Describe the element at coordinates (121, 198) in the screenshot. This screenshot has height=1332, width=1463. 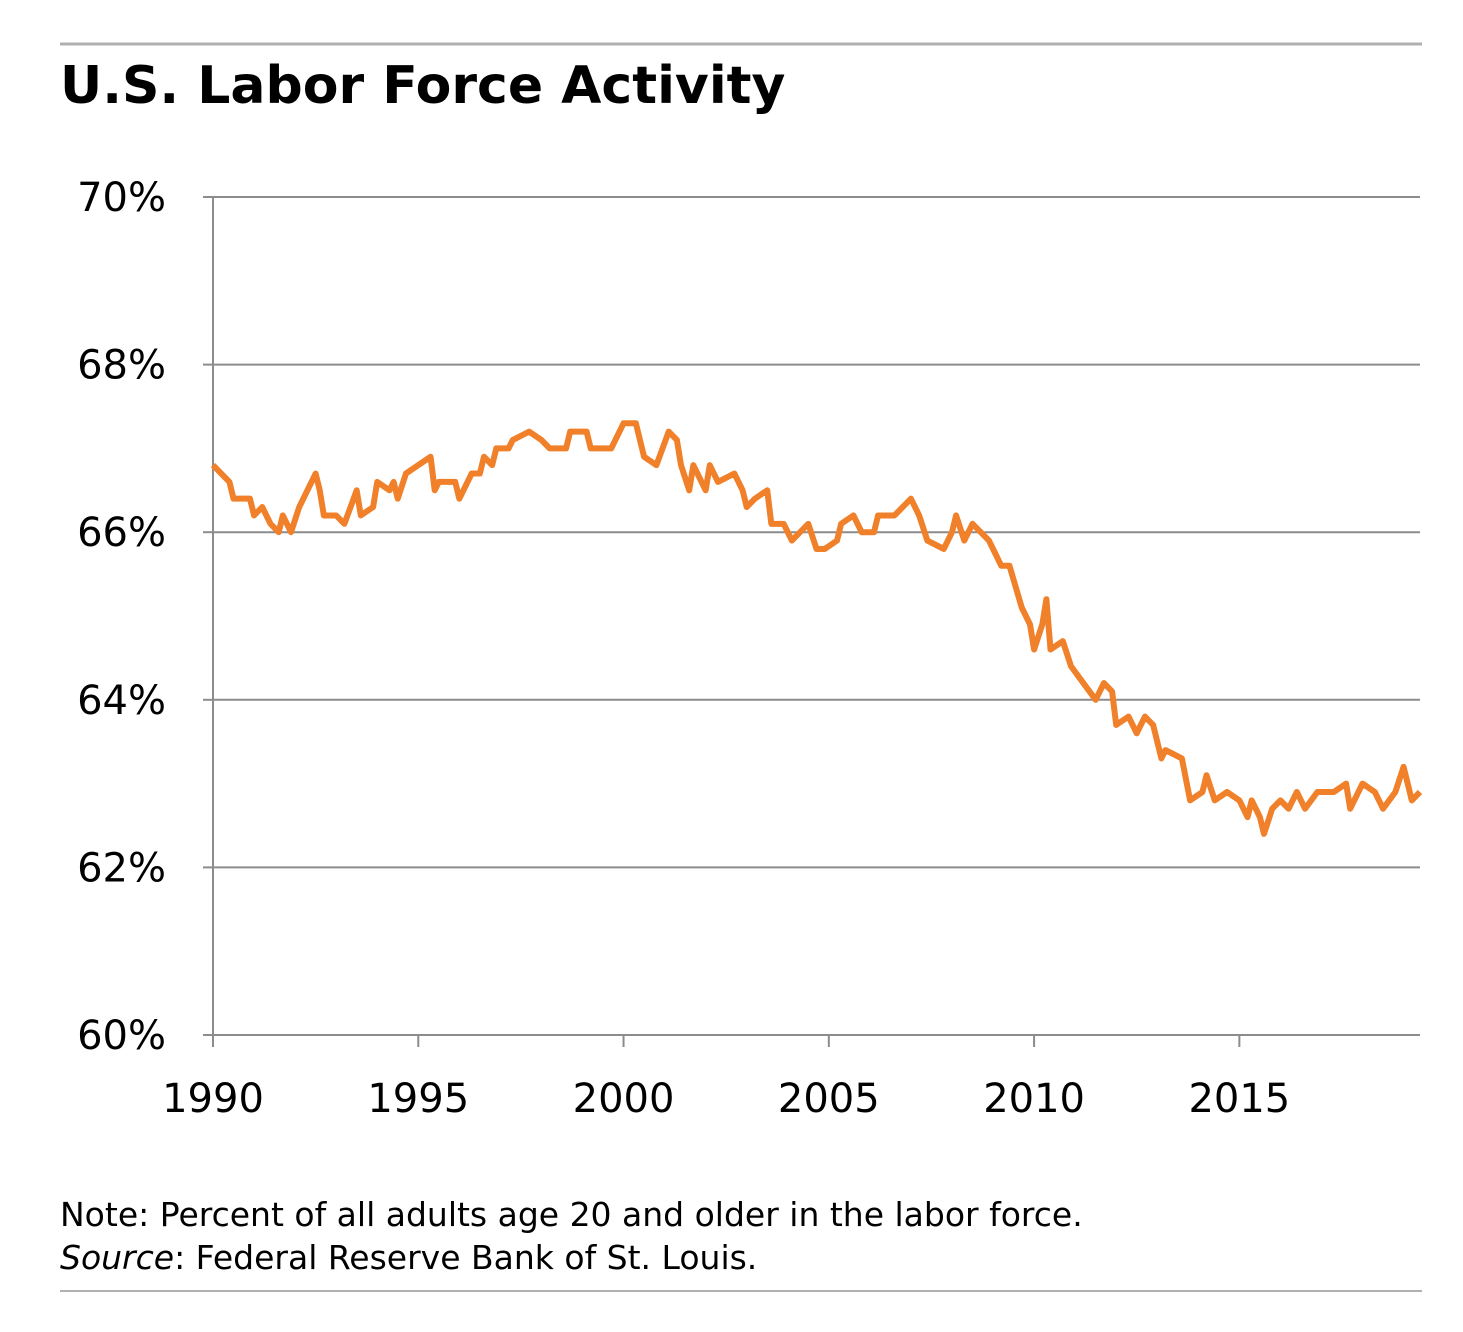
I see `y-tick-label: 70%` at that location.